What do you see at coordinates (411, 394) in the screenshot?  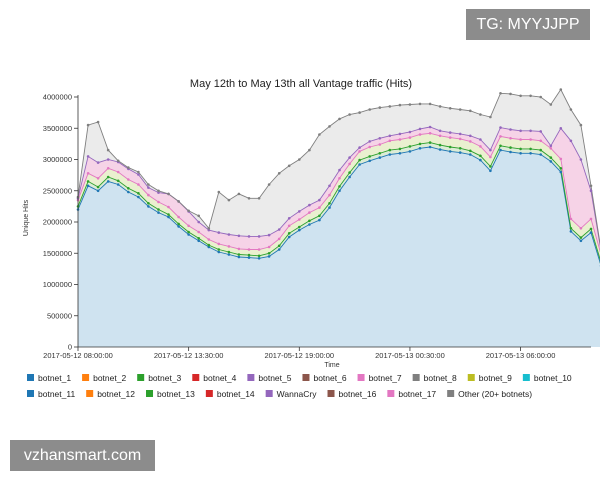 I see `legend-item: botnet_17` at bounding box center [411, 394].